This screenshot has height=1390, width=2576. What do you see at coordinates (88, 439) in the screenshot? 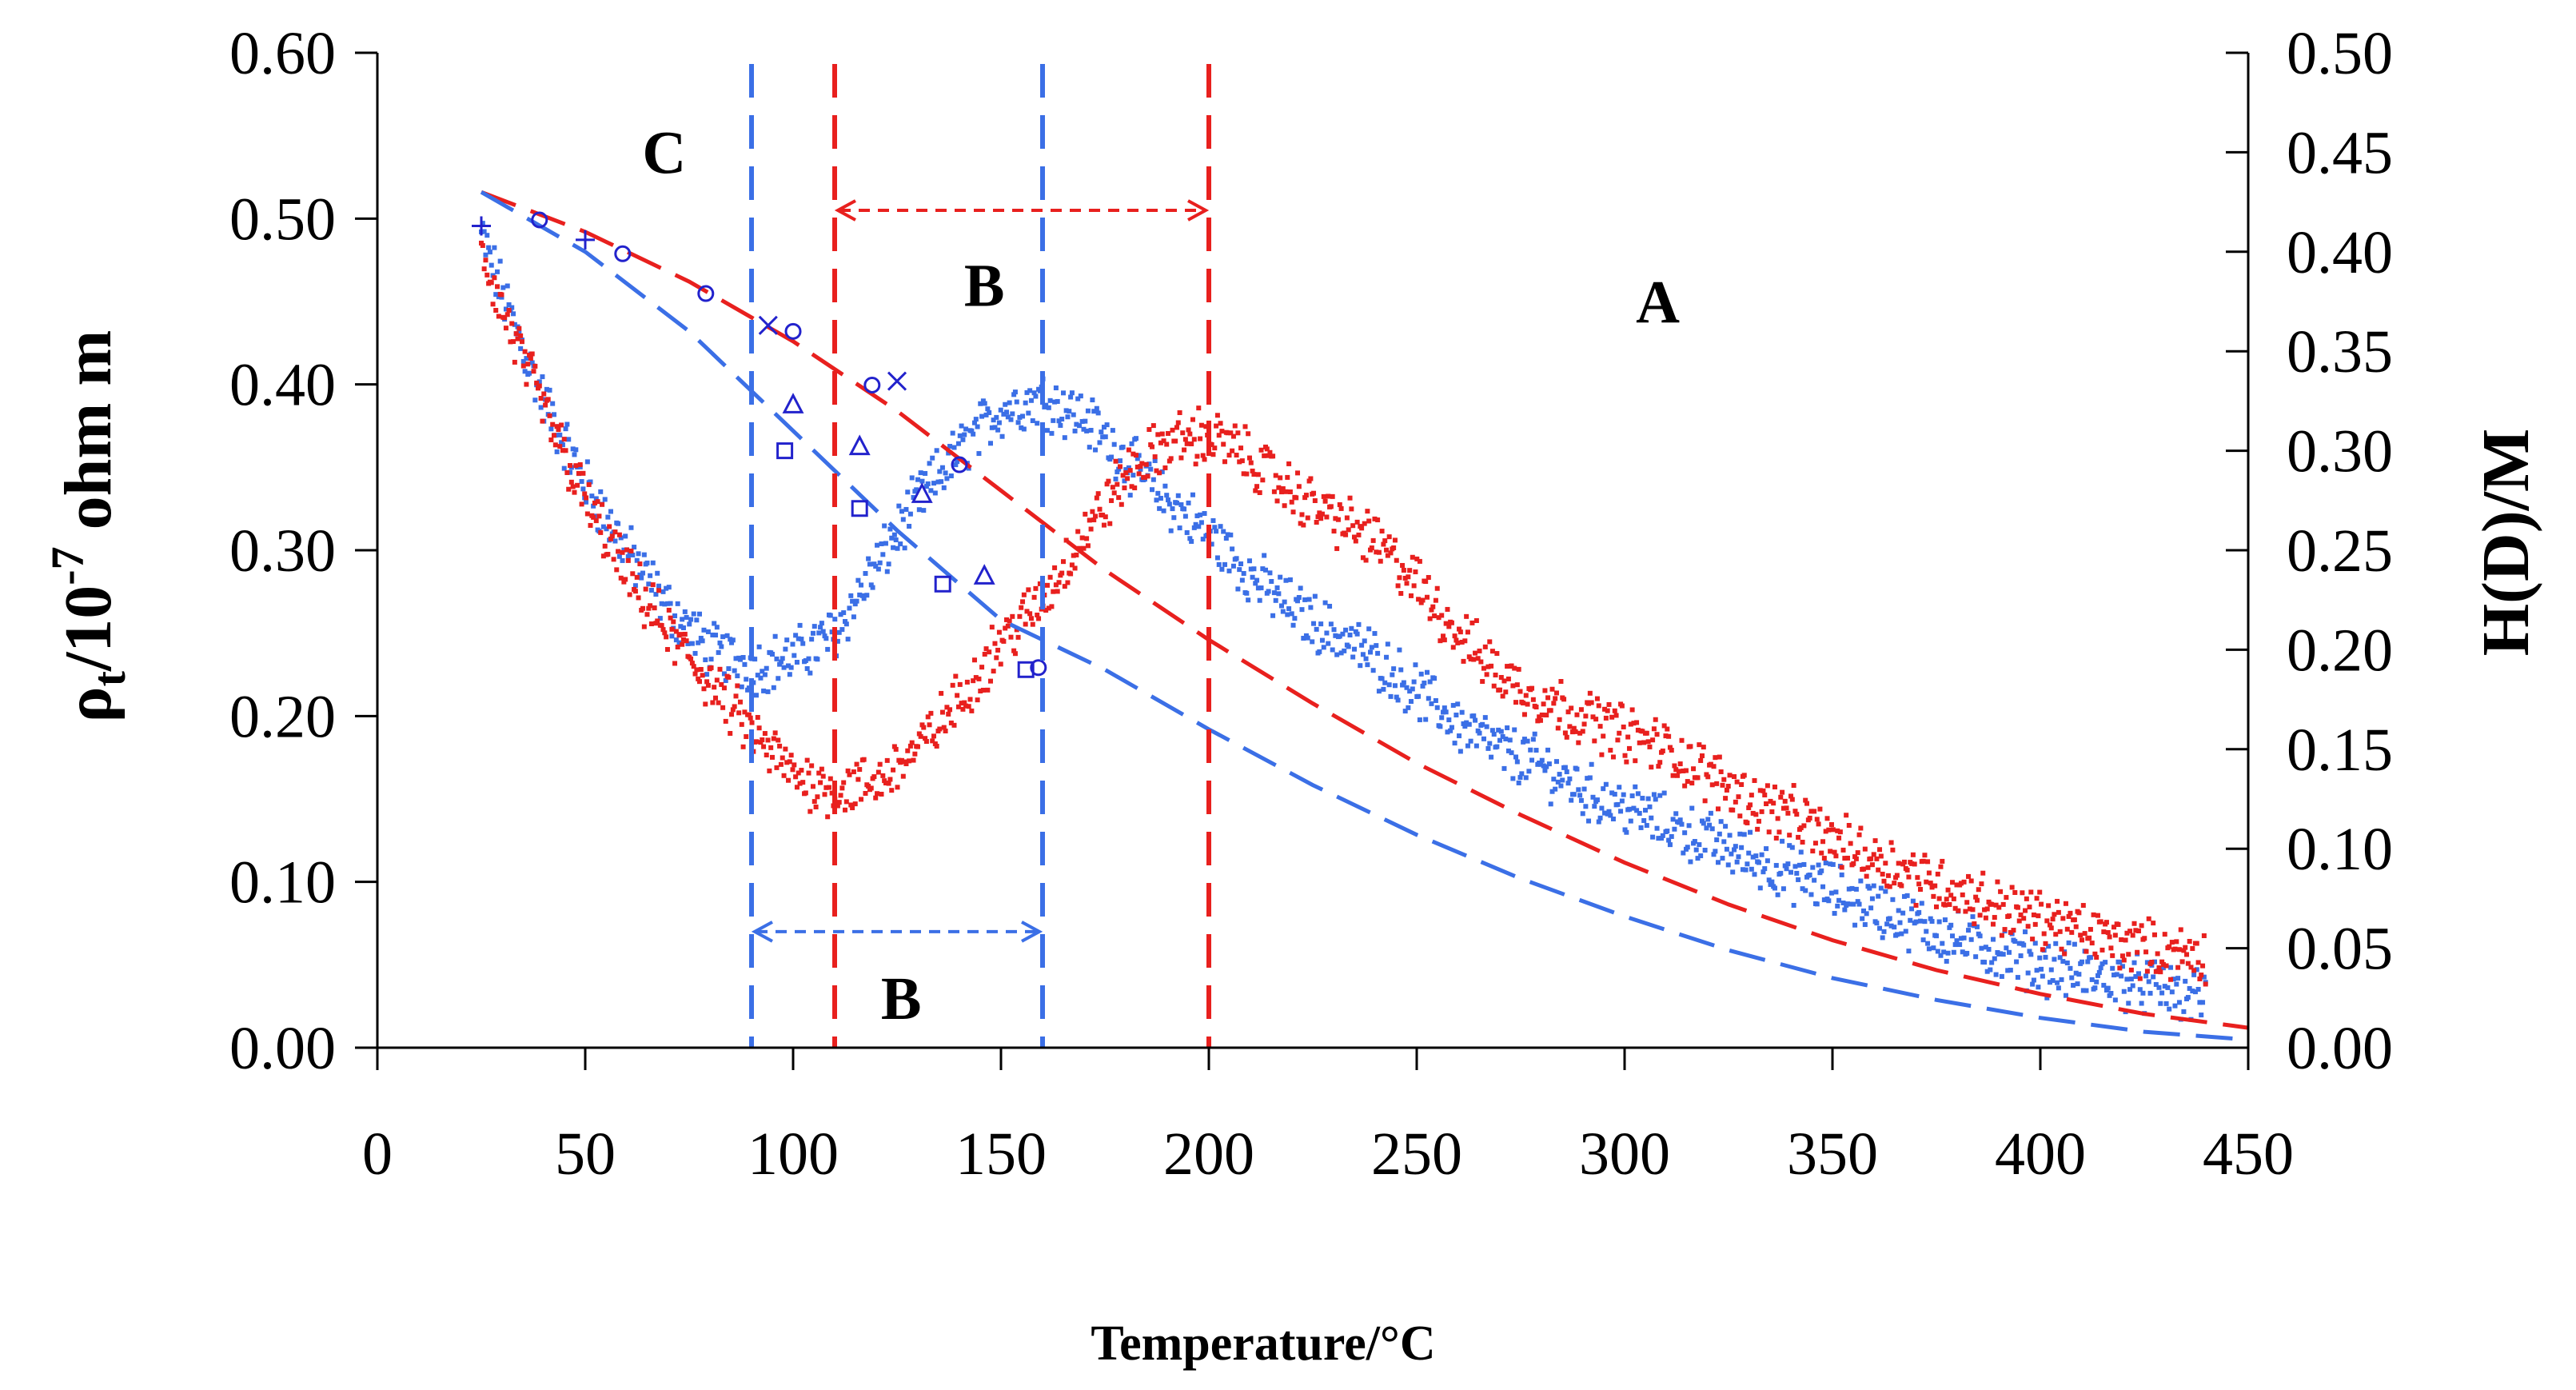
I see `y-left-title-unit: ohm m` at bounding box center [88, 439].